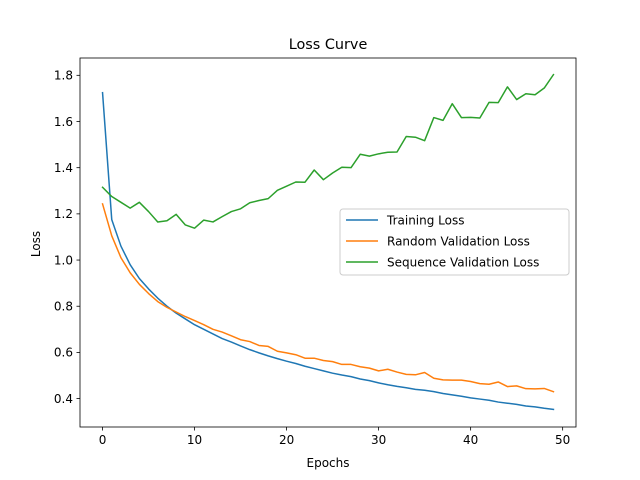  Describe the element at coordinates (470, 440) in the screenshot. I see `x-tick-label: 40` at that location.